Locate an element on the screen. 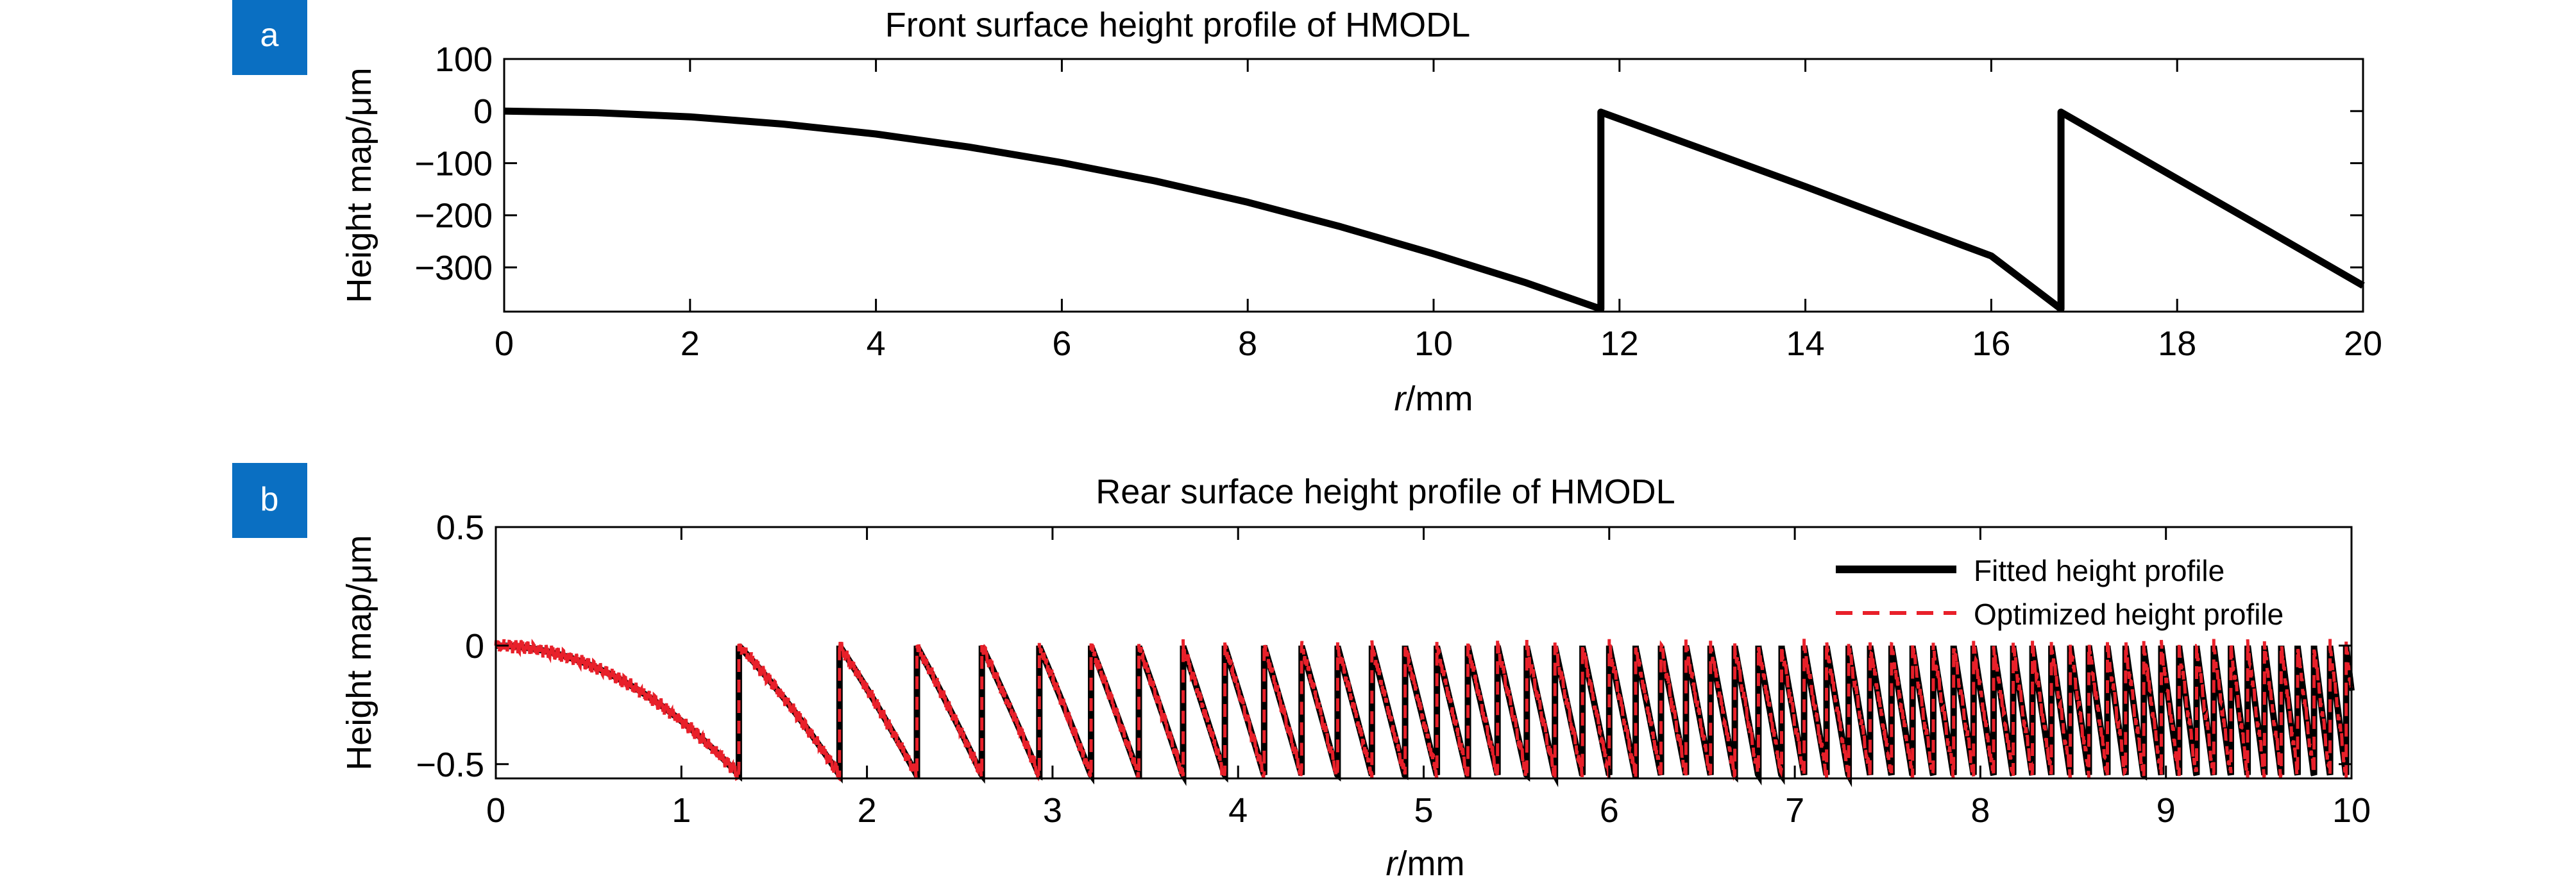 The image size is (2576, 881). chart-b-xtick-label: 0 is located at coordinates (495, 810).